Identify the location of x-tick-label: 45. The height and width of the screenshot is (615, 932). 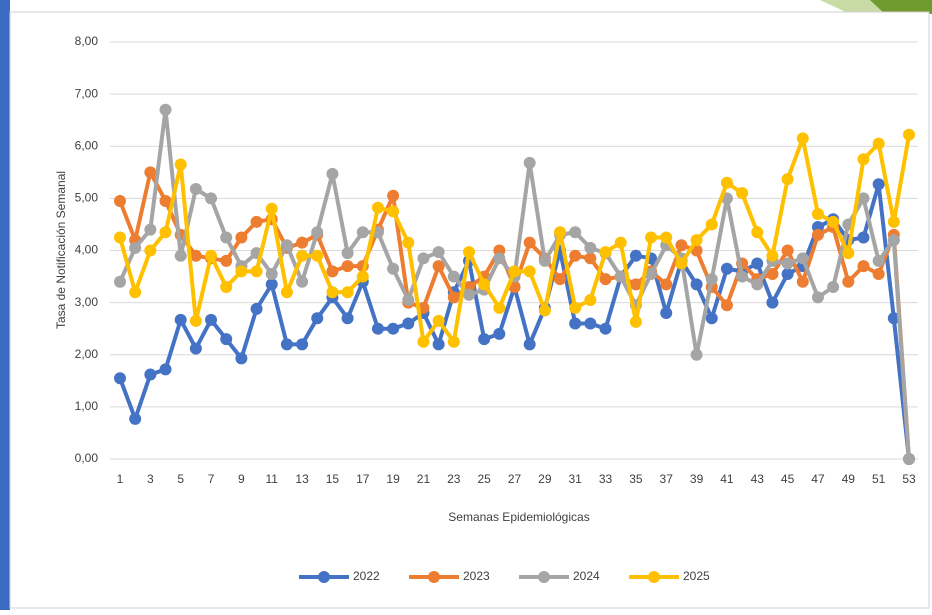
(788, 479).